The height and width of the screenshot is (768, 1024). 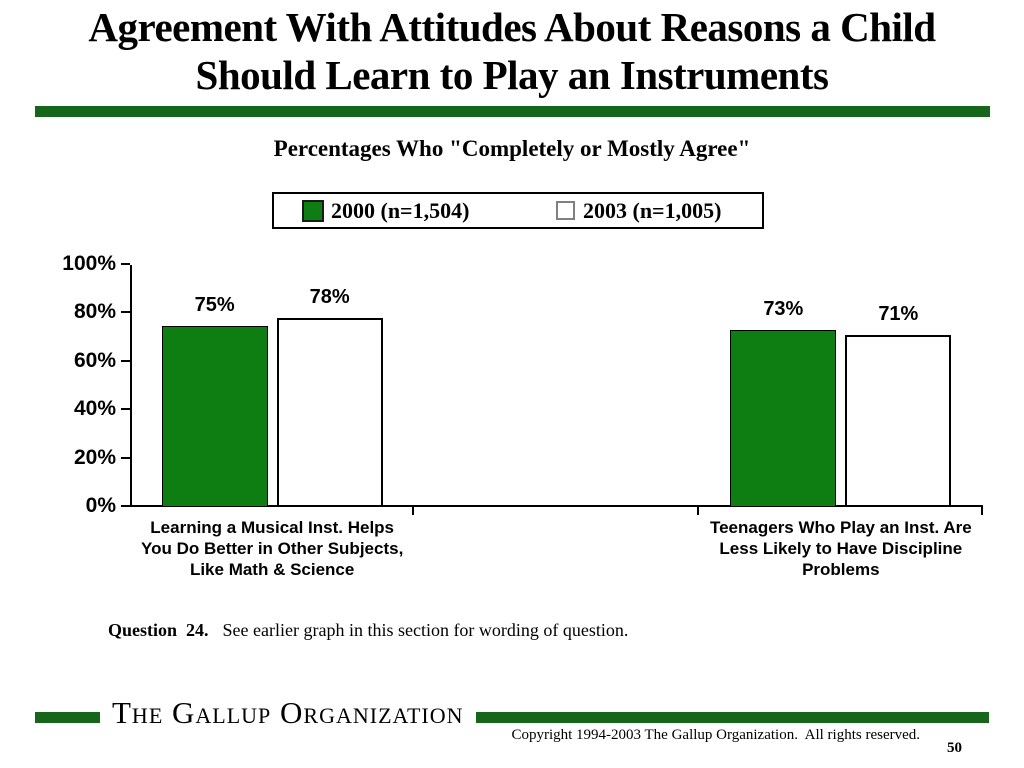 What do you see at coordinates (214, 416) in the screenshot?
I see `bar-series0-cat0` at bounding box center [214, 416].